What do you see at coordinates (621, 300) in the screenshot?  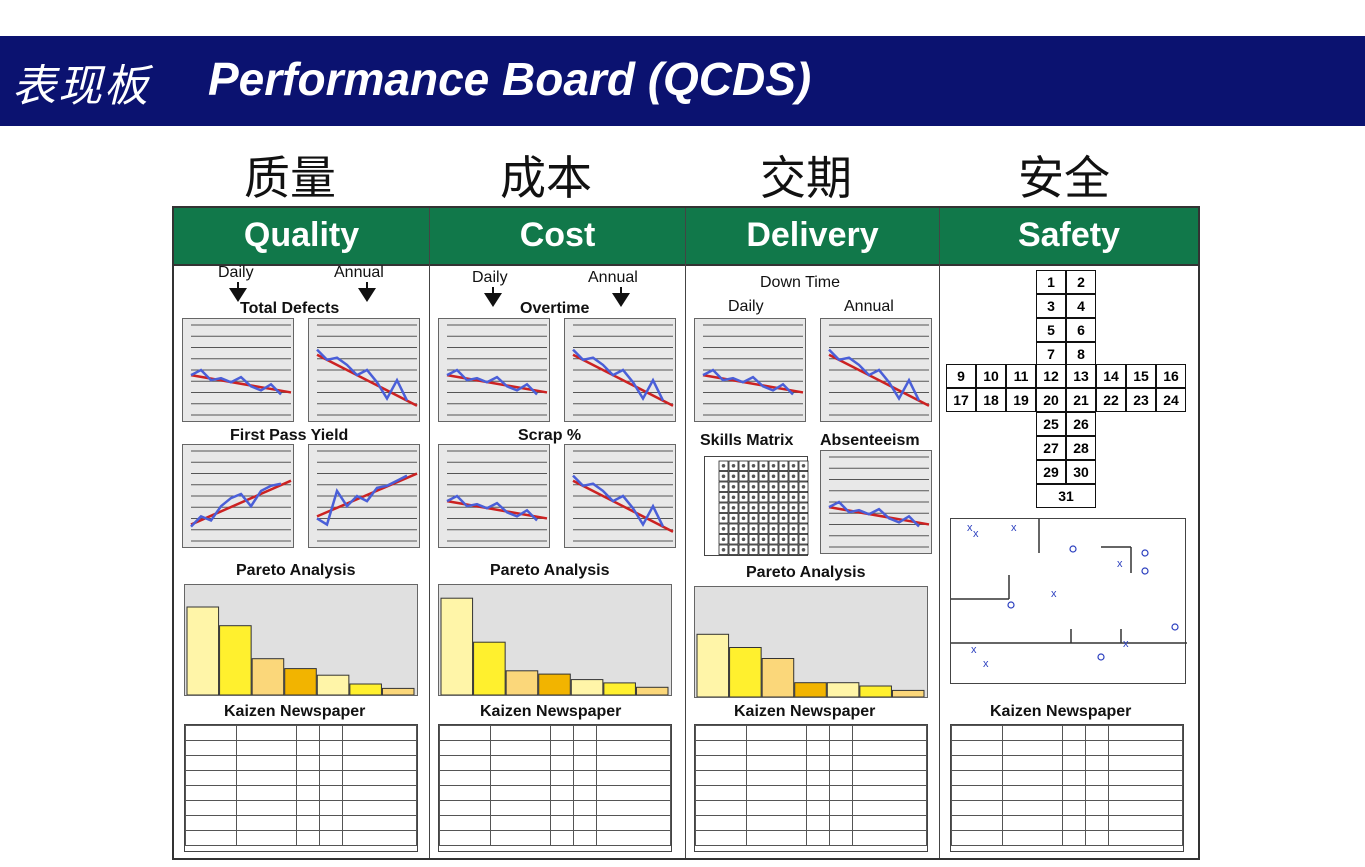 I see `cost-annual-arrow-icon` at bounding box center [621, 300].